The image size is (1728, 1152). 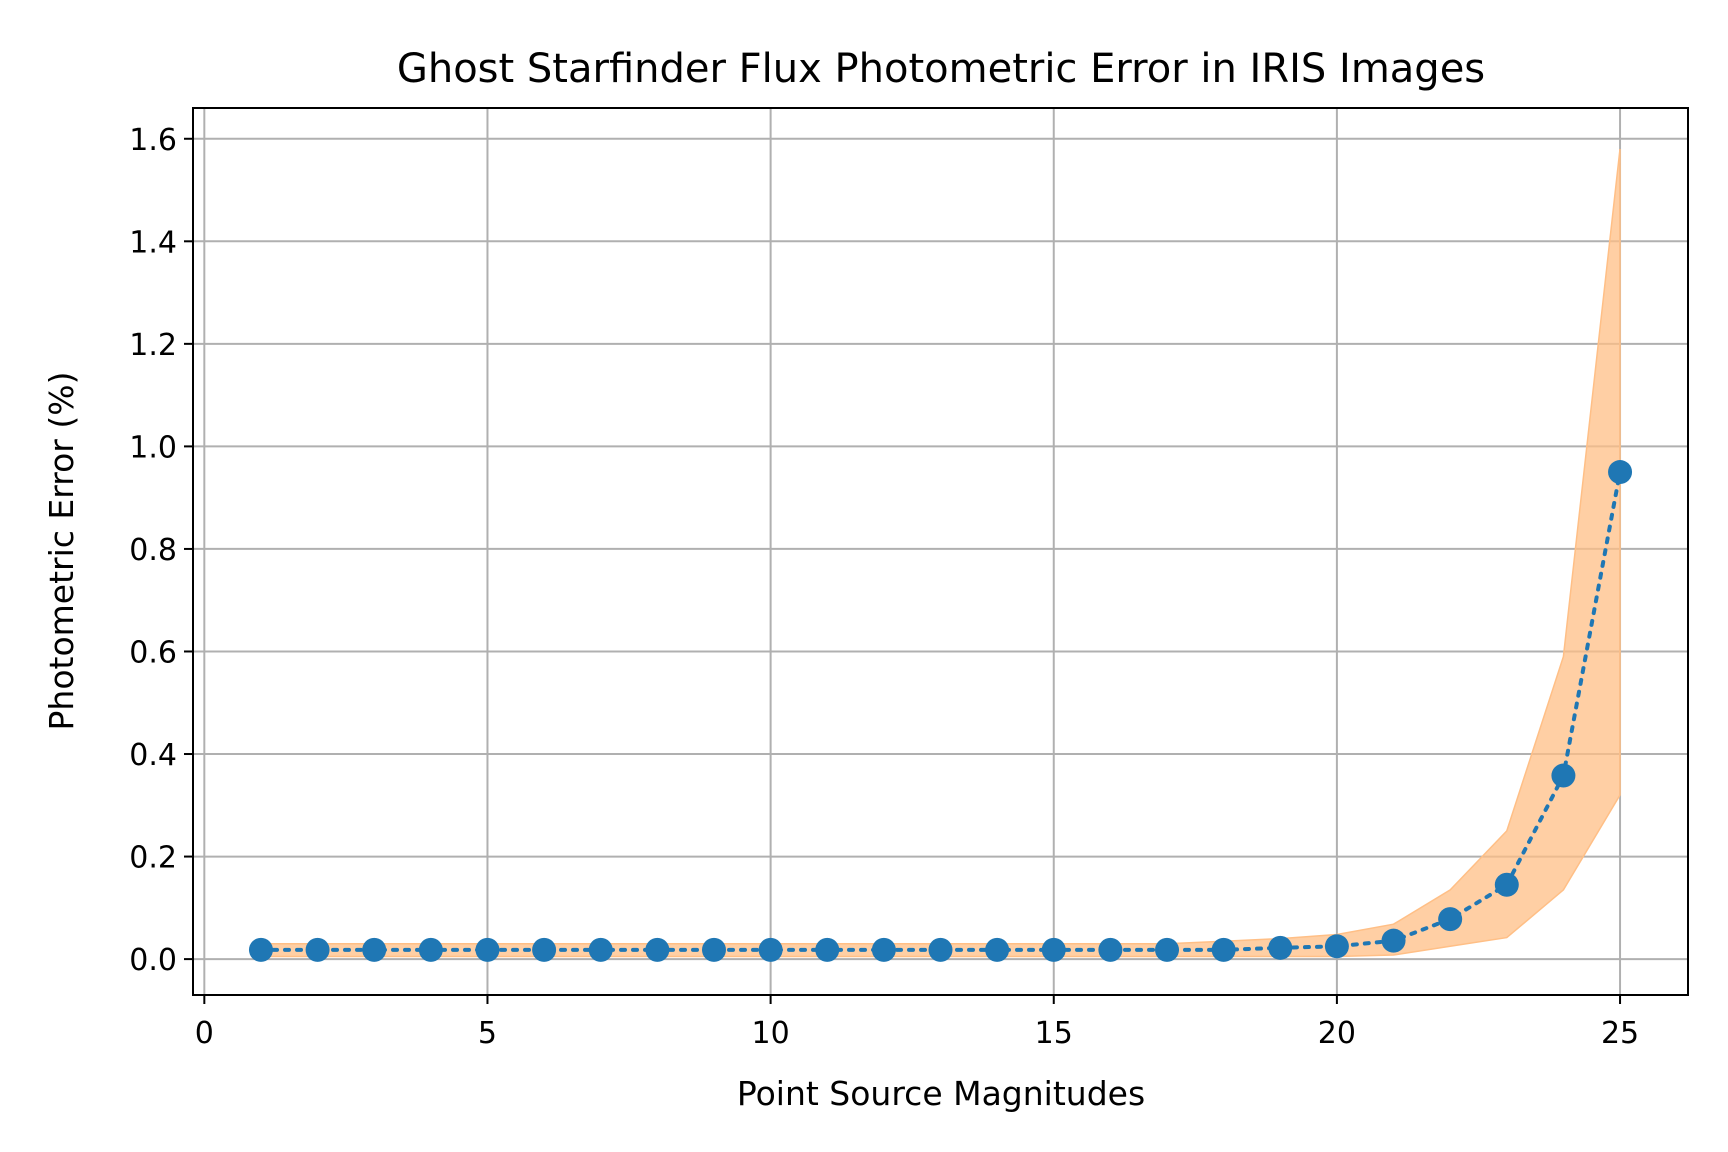 What do you see at coordinates (153, 755) in the screenshot?
I see `y-tick-label: 0.4` at bounding box center [153, 755].